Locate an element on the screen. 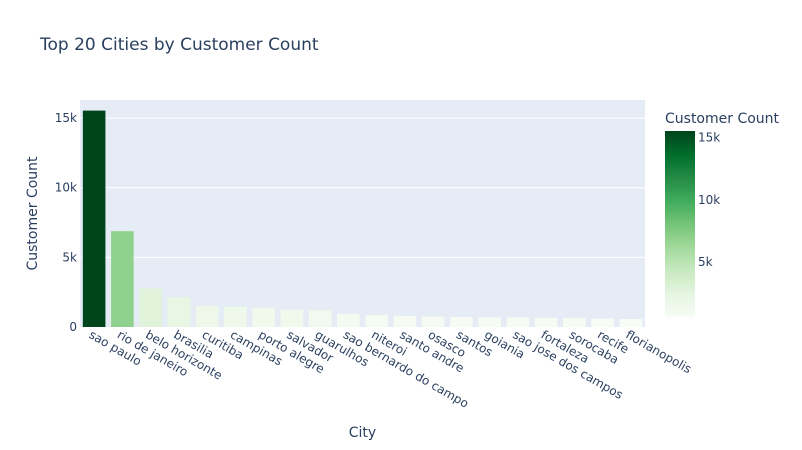  colorbar-tick-label: 10k is located at coordinates (709, 200).